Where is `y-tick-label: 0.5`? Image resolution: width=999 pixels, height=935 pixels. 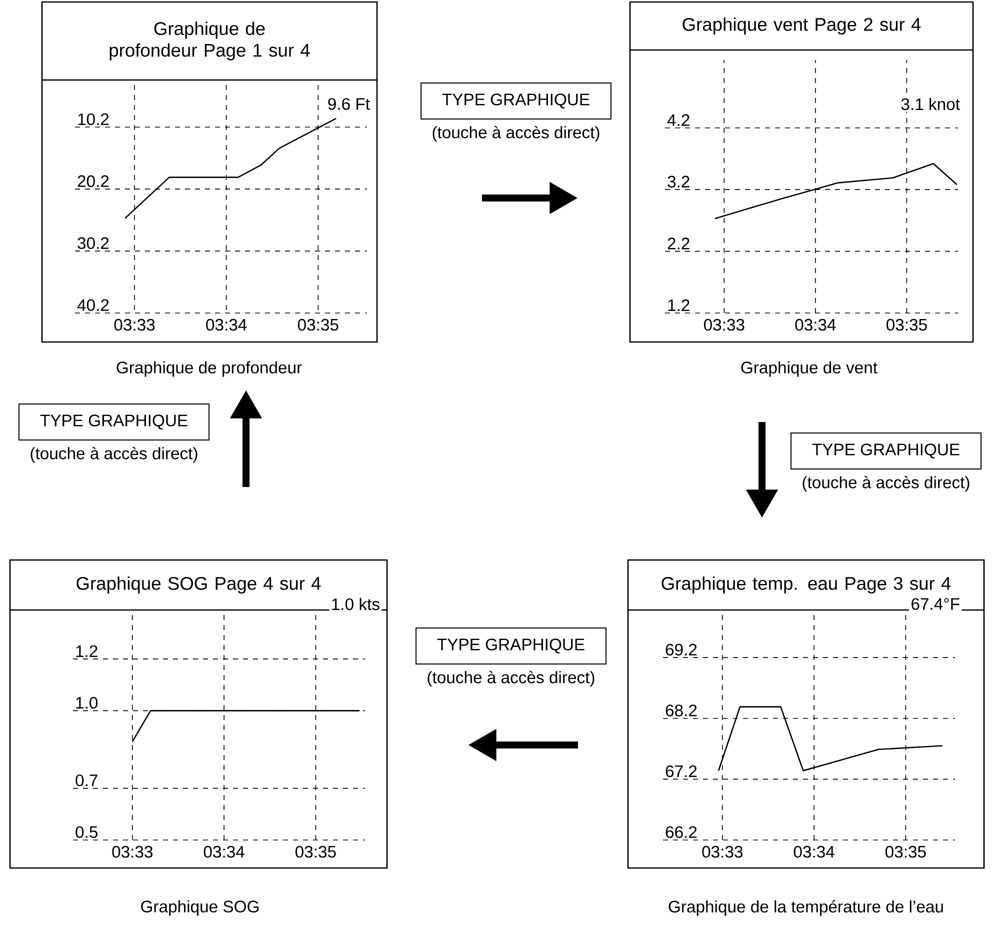 y-tick-label: 0.5 is located at coordinates (87, 832).